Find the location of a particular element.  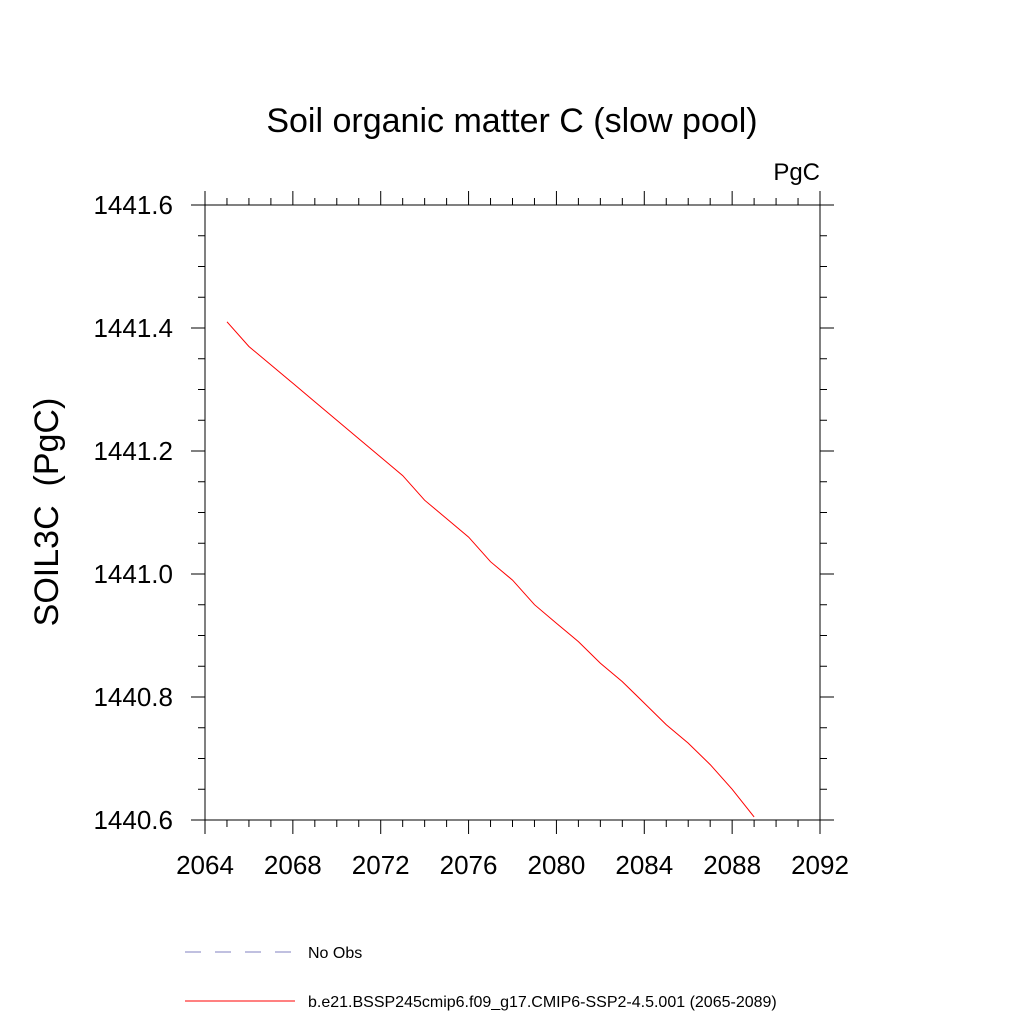

x-tick-labels: 2064 2068 2072 2076 2080 2084 2088 2092 is located at coordinates (512, 865).